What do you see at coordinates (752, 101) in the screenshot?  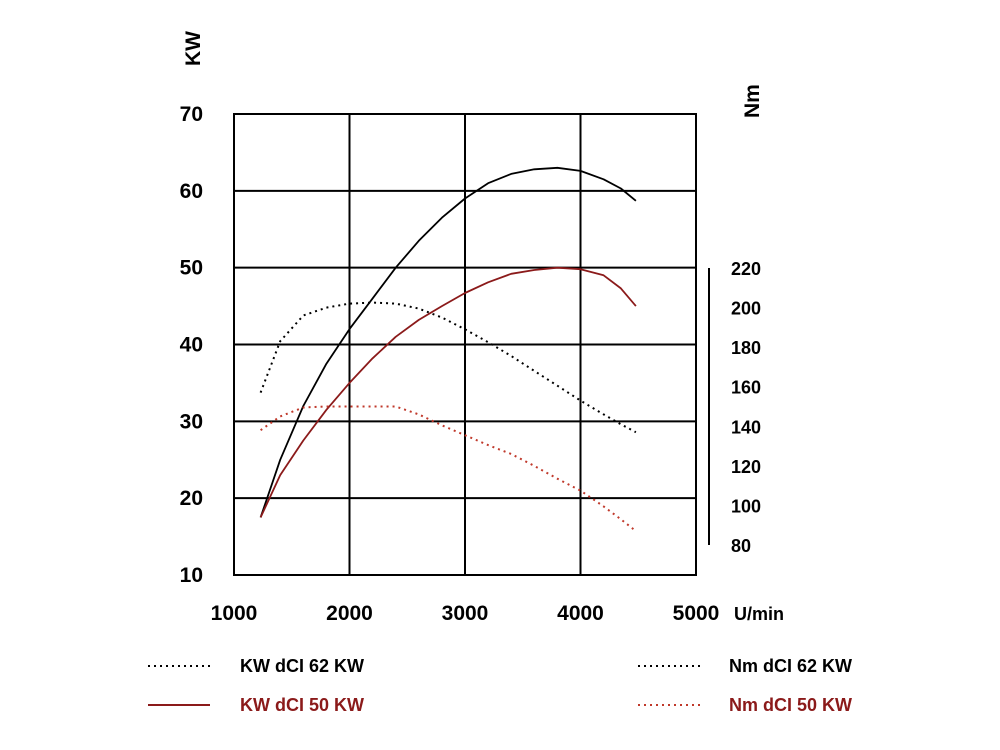 I see `y-right-unit-label: Nm` at bounding box center [752, 101].